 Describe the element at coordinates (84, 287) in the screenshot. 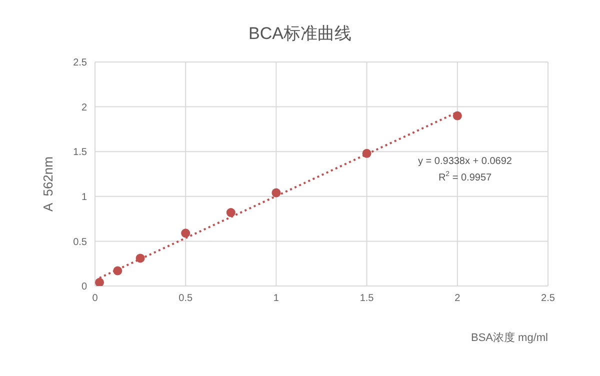

I see `y-tick-label: 0` at that location.